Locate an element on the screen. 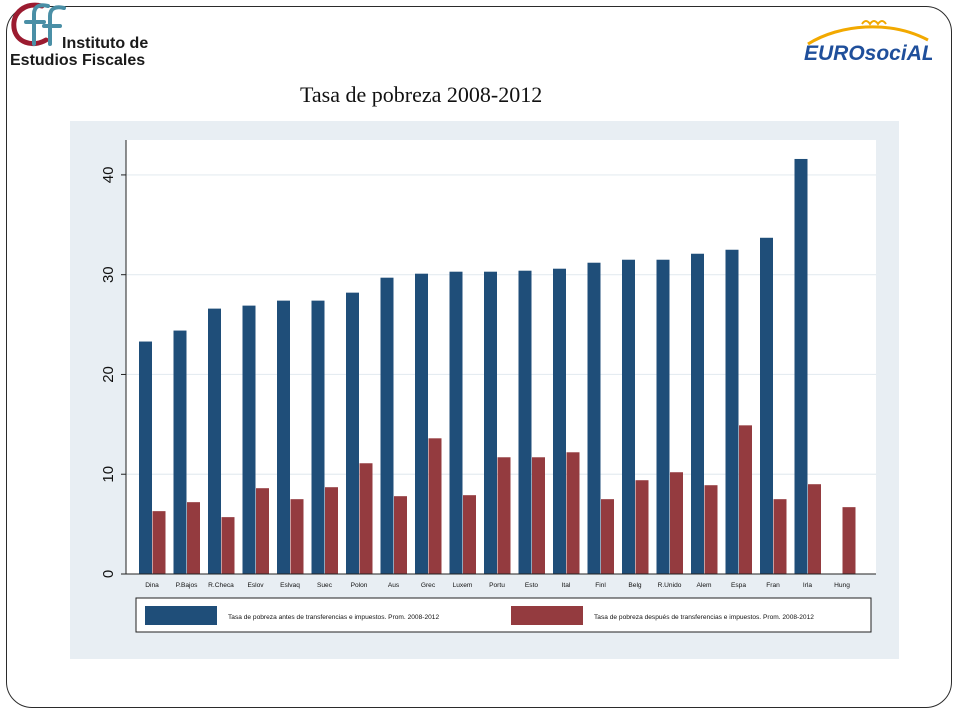 This screenshot has height=720, width=960. ief-logo-f2-mark is located at coordinates (54, 25).